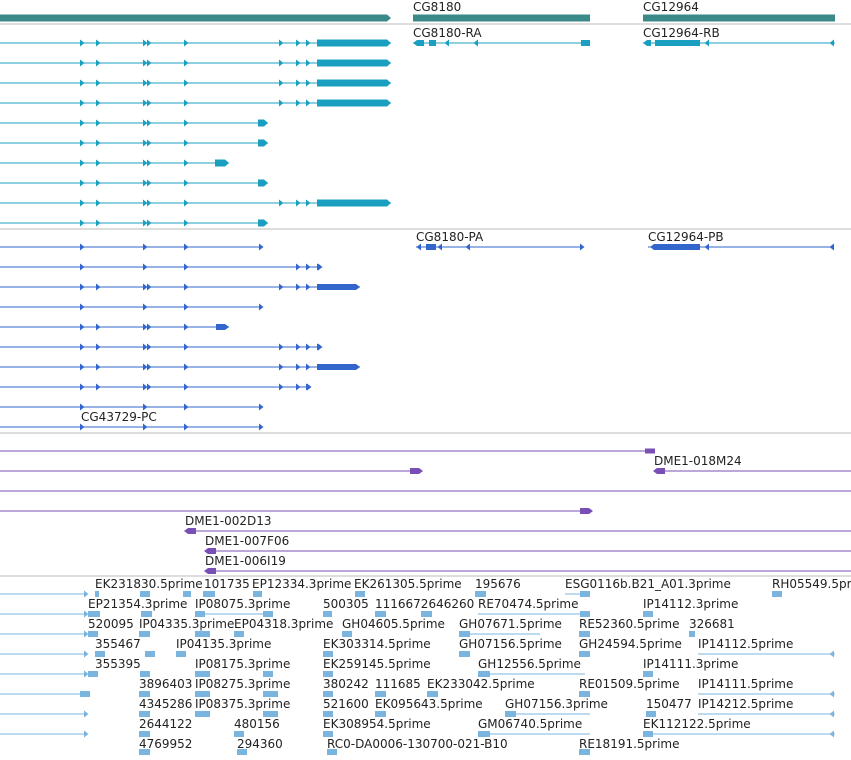 Image resolution: width=851 pixels, height=760 pixels. Describe the element at coordinates (243, 604) in the screenshot. I see `est-label: IP08075.3prime` at that location.